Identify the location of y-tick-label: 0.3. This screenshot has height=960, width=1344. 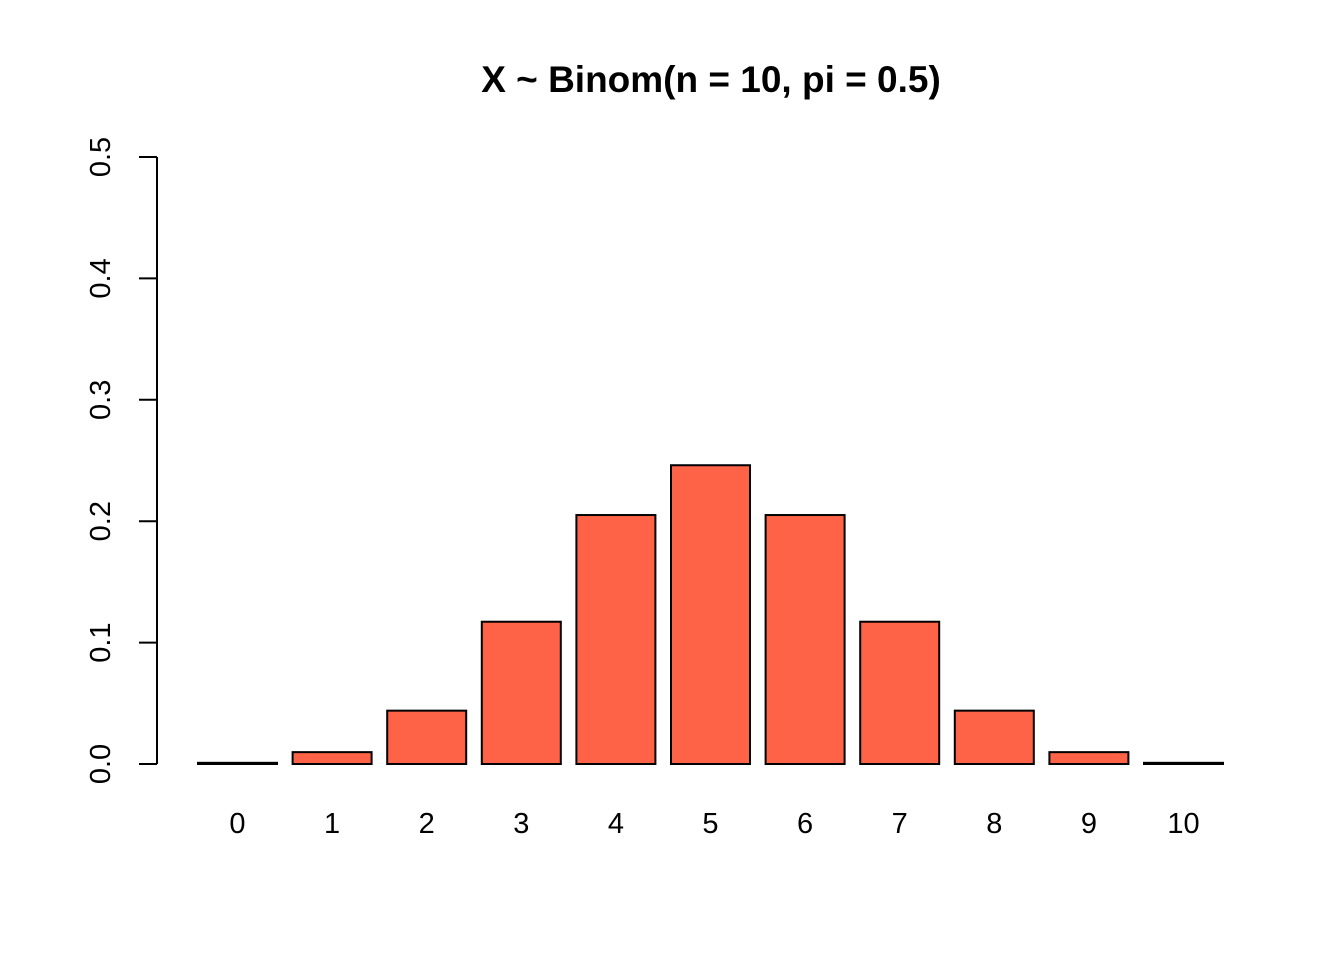
(101, 400).